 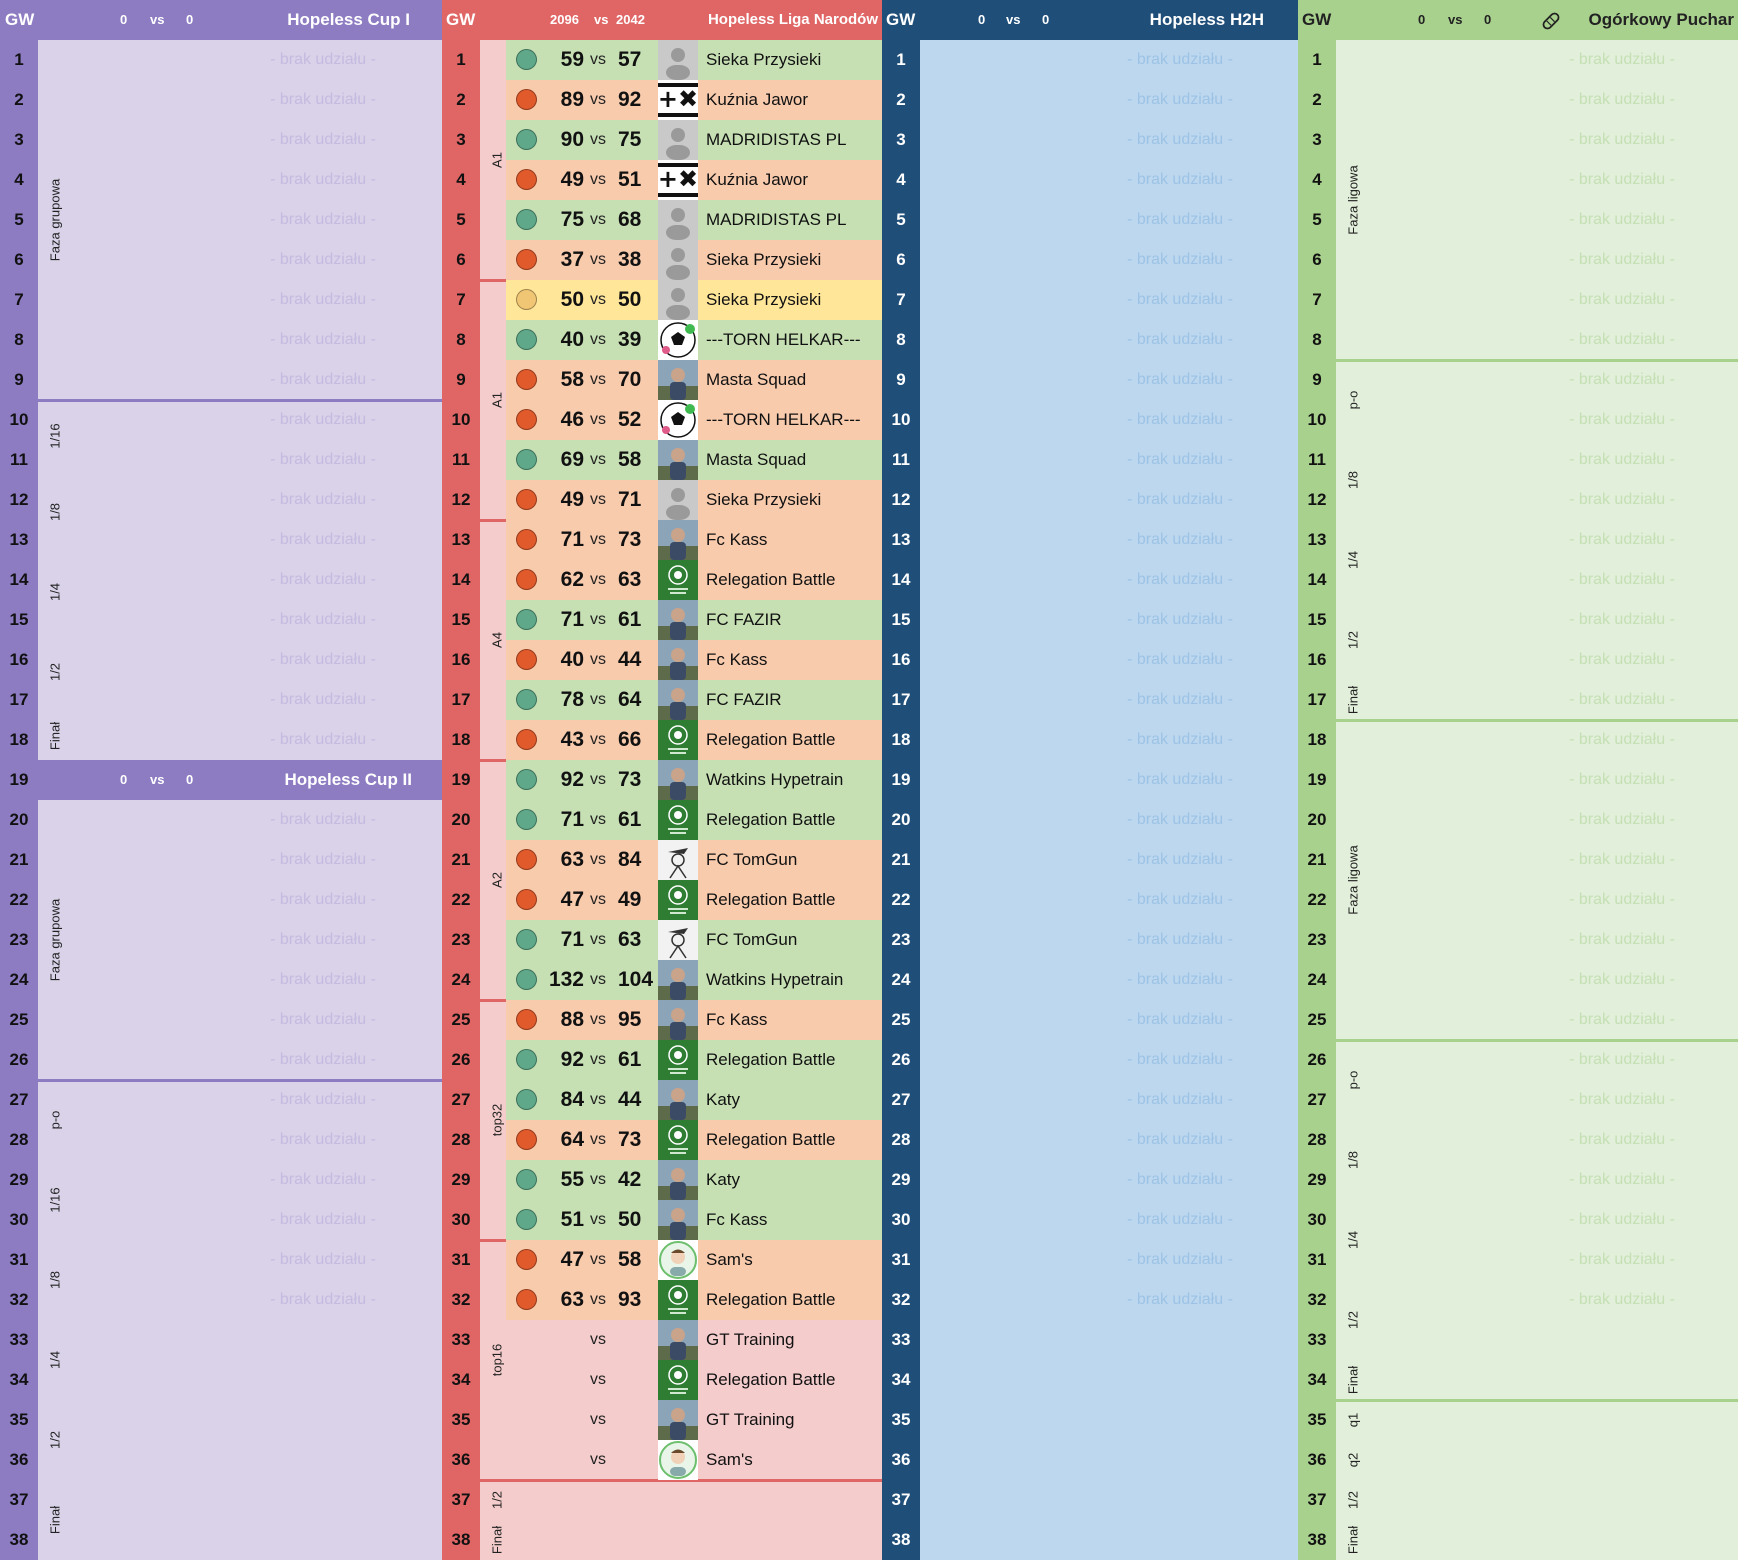 I want to click on liga-match-row: 64 vs 73 Relegation Battle, so click(x=694, y=1140).